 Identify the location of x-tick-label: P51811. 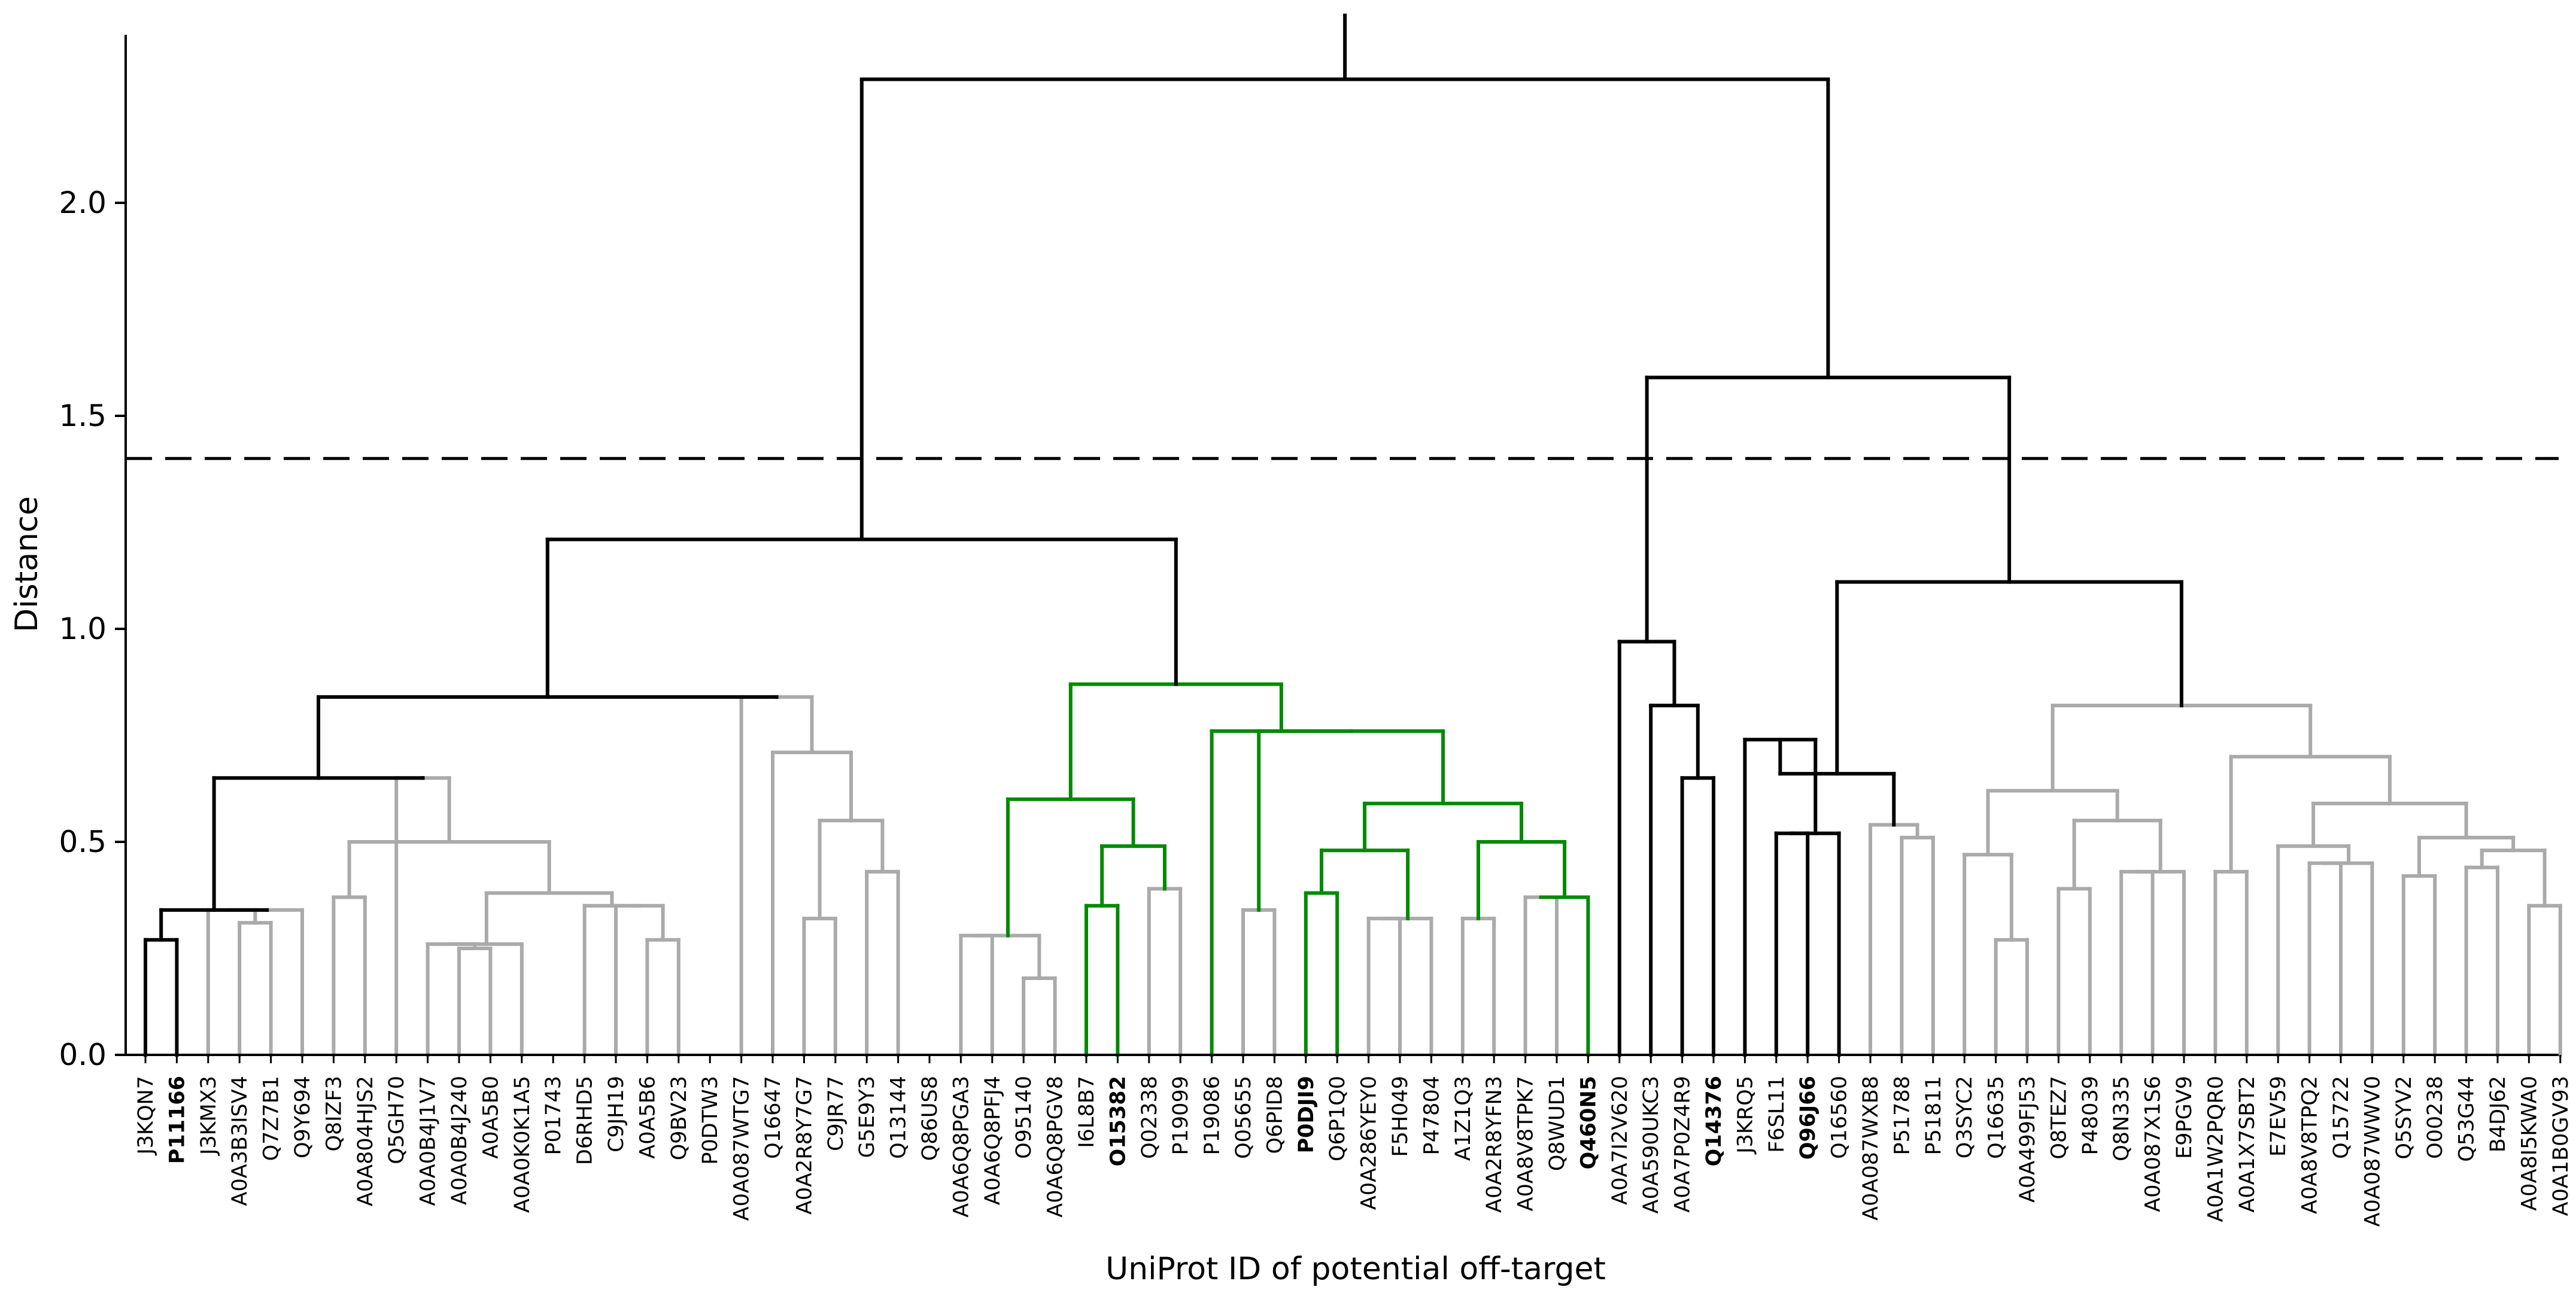
(1934, 1115).